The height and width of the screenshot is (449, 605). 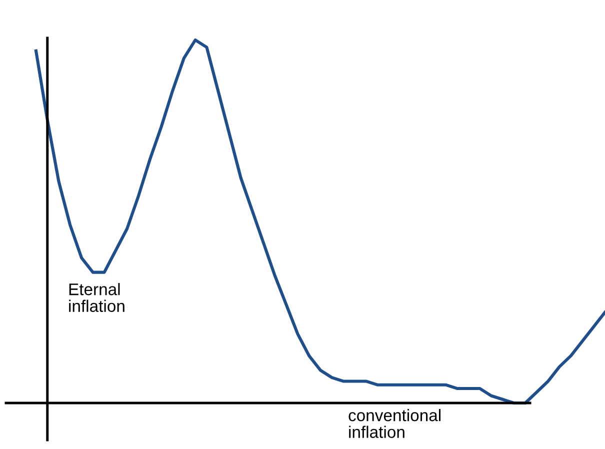 I want to click on annotation: Eternal inflation, so click(x=96, y=297).